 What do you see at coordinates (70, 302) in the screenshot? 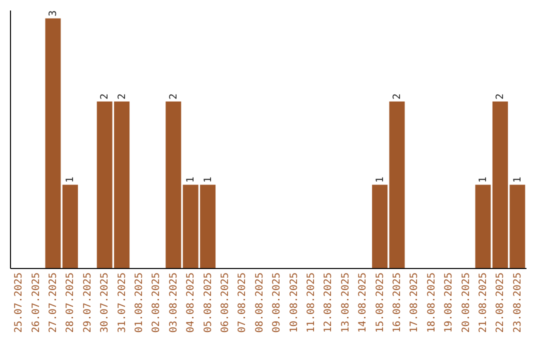
I see `x-tick-label: 28.07.2025` at bounding box center [70, 302].